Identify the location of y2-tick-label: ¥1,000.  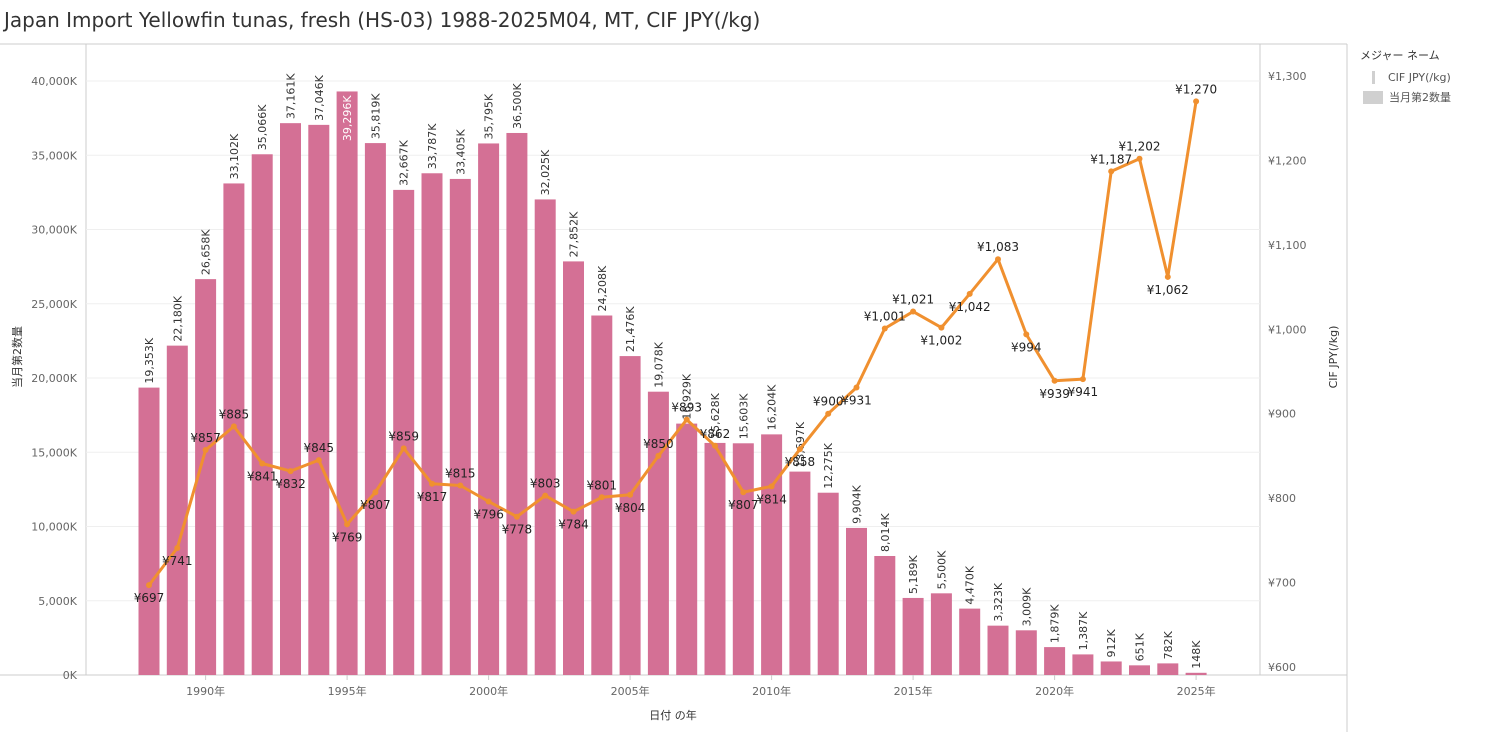
(1287, 329).